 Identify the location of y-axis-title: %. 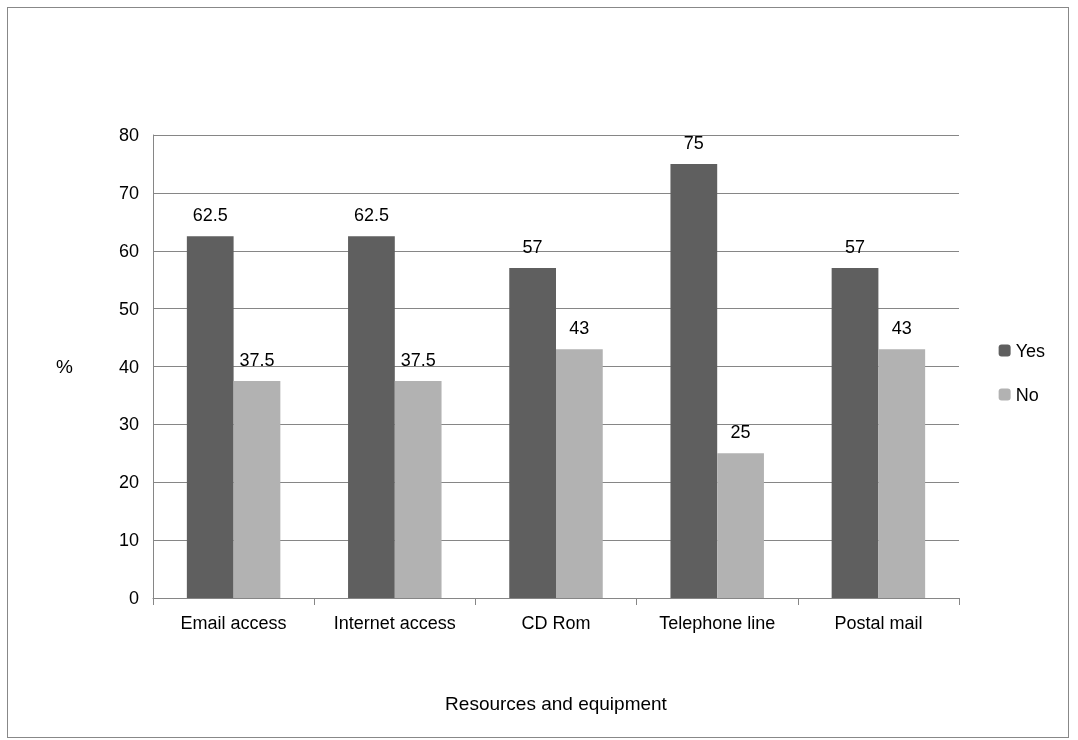
(65, 366).